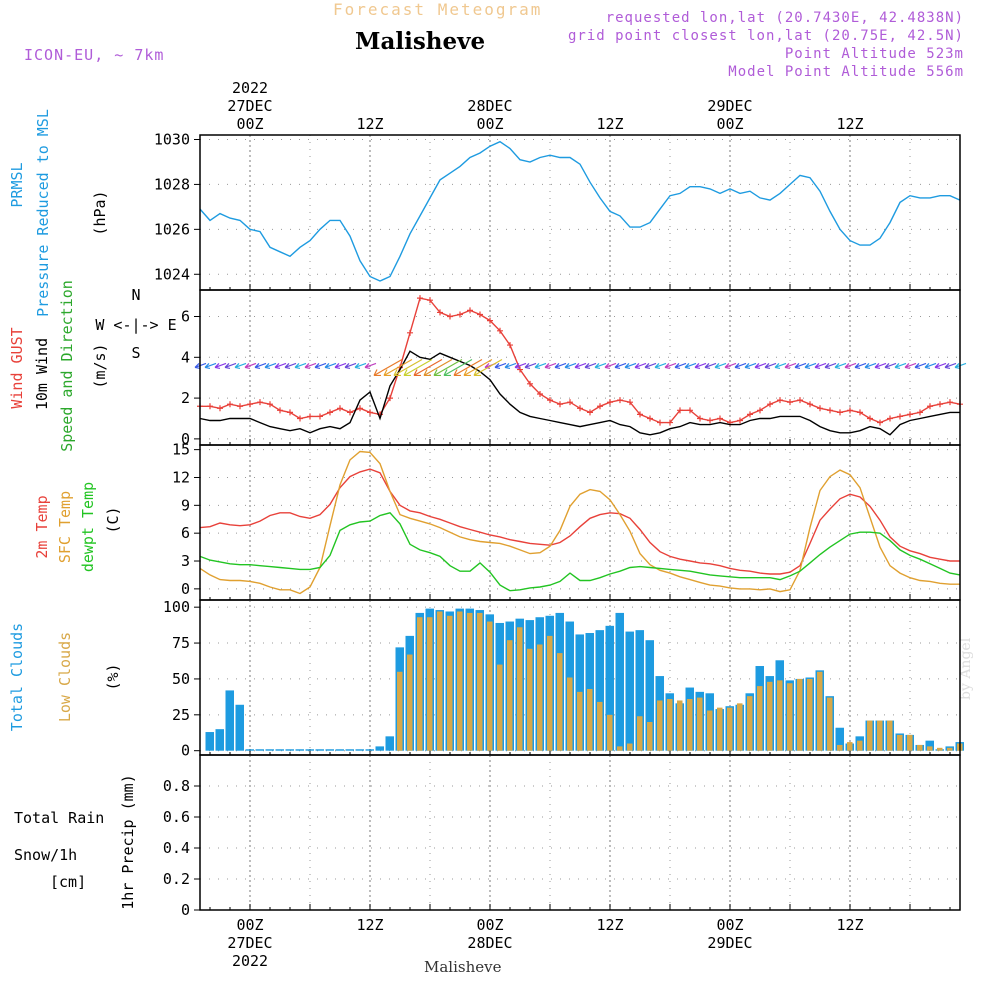  I want to click on wind-gust-line, so click(580, 360).